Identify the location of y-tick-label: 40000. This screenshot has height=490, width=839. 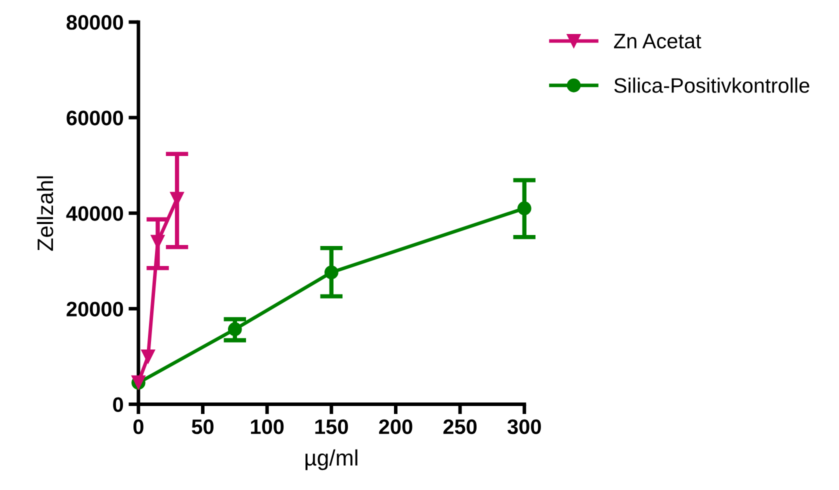
(95, 213).